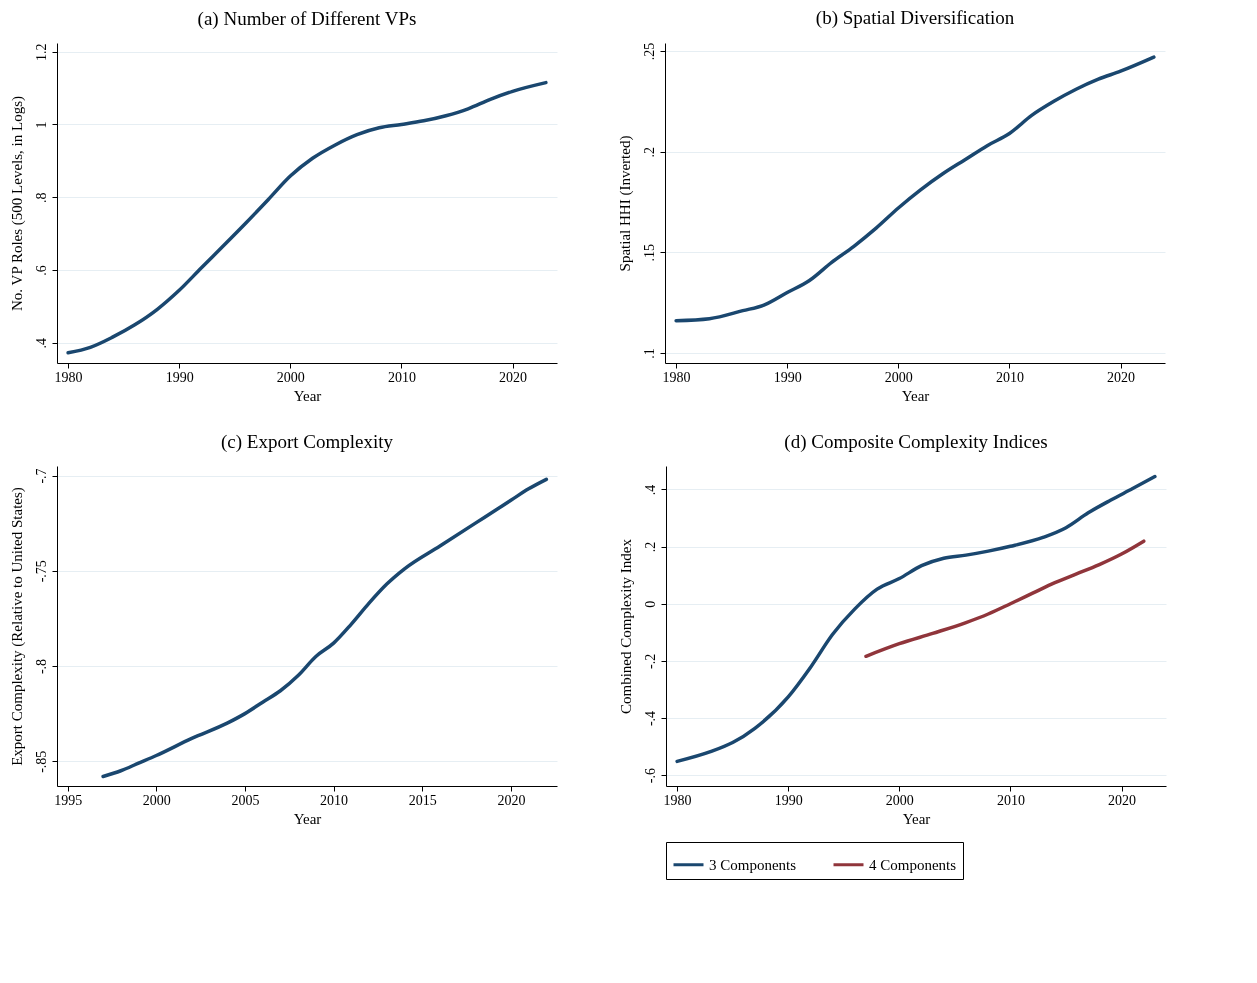 The width and height of the screenshot is (1257, 983). Describe the element at coordinates (41, 125) in the screenshot. I see `y-tick-label: 1` at that location.